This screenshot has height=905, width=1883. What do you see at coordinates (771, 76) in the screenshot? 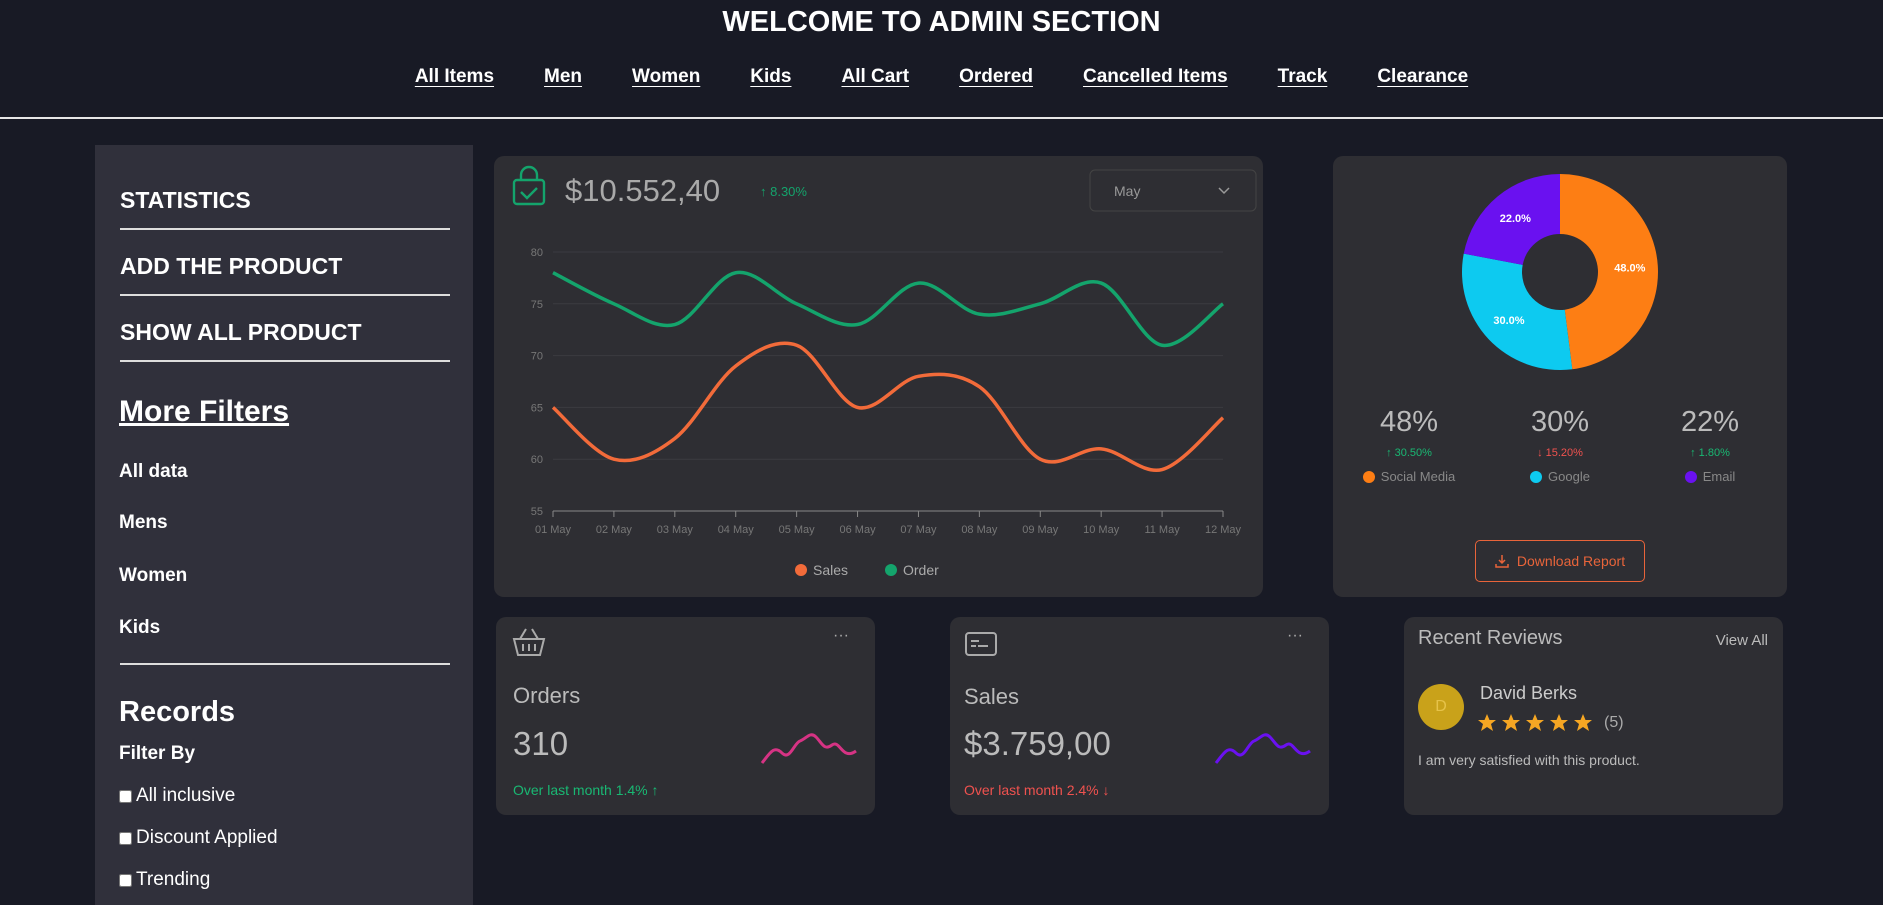
I see `nav-link: Kids` at bounding box center [771, 76].